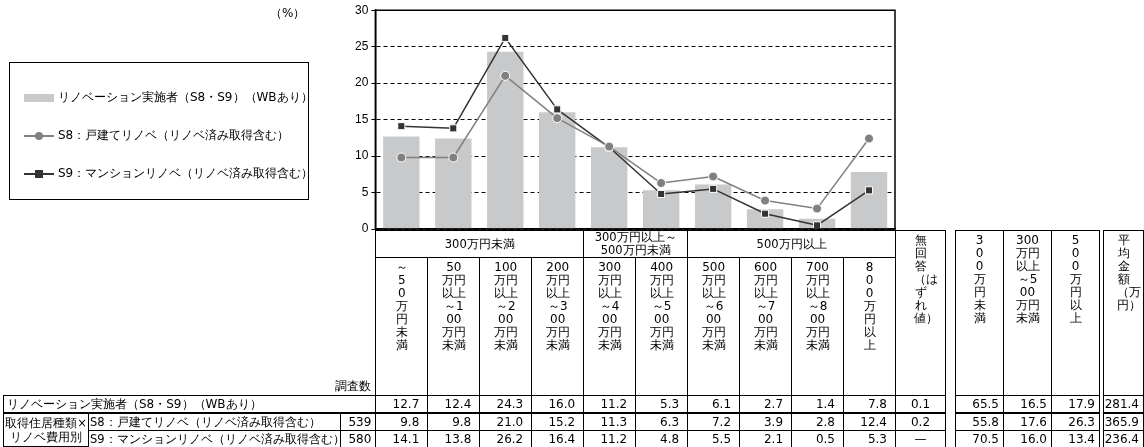 This screenshot has width=1144, height=447. I want to click on y-tick-label: 10, so click(361, 155).